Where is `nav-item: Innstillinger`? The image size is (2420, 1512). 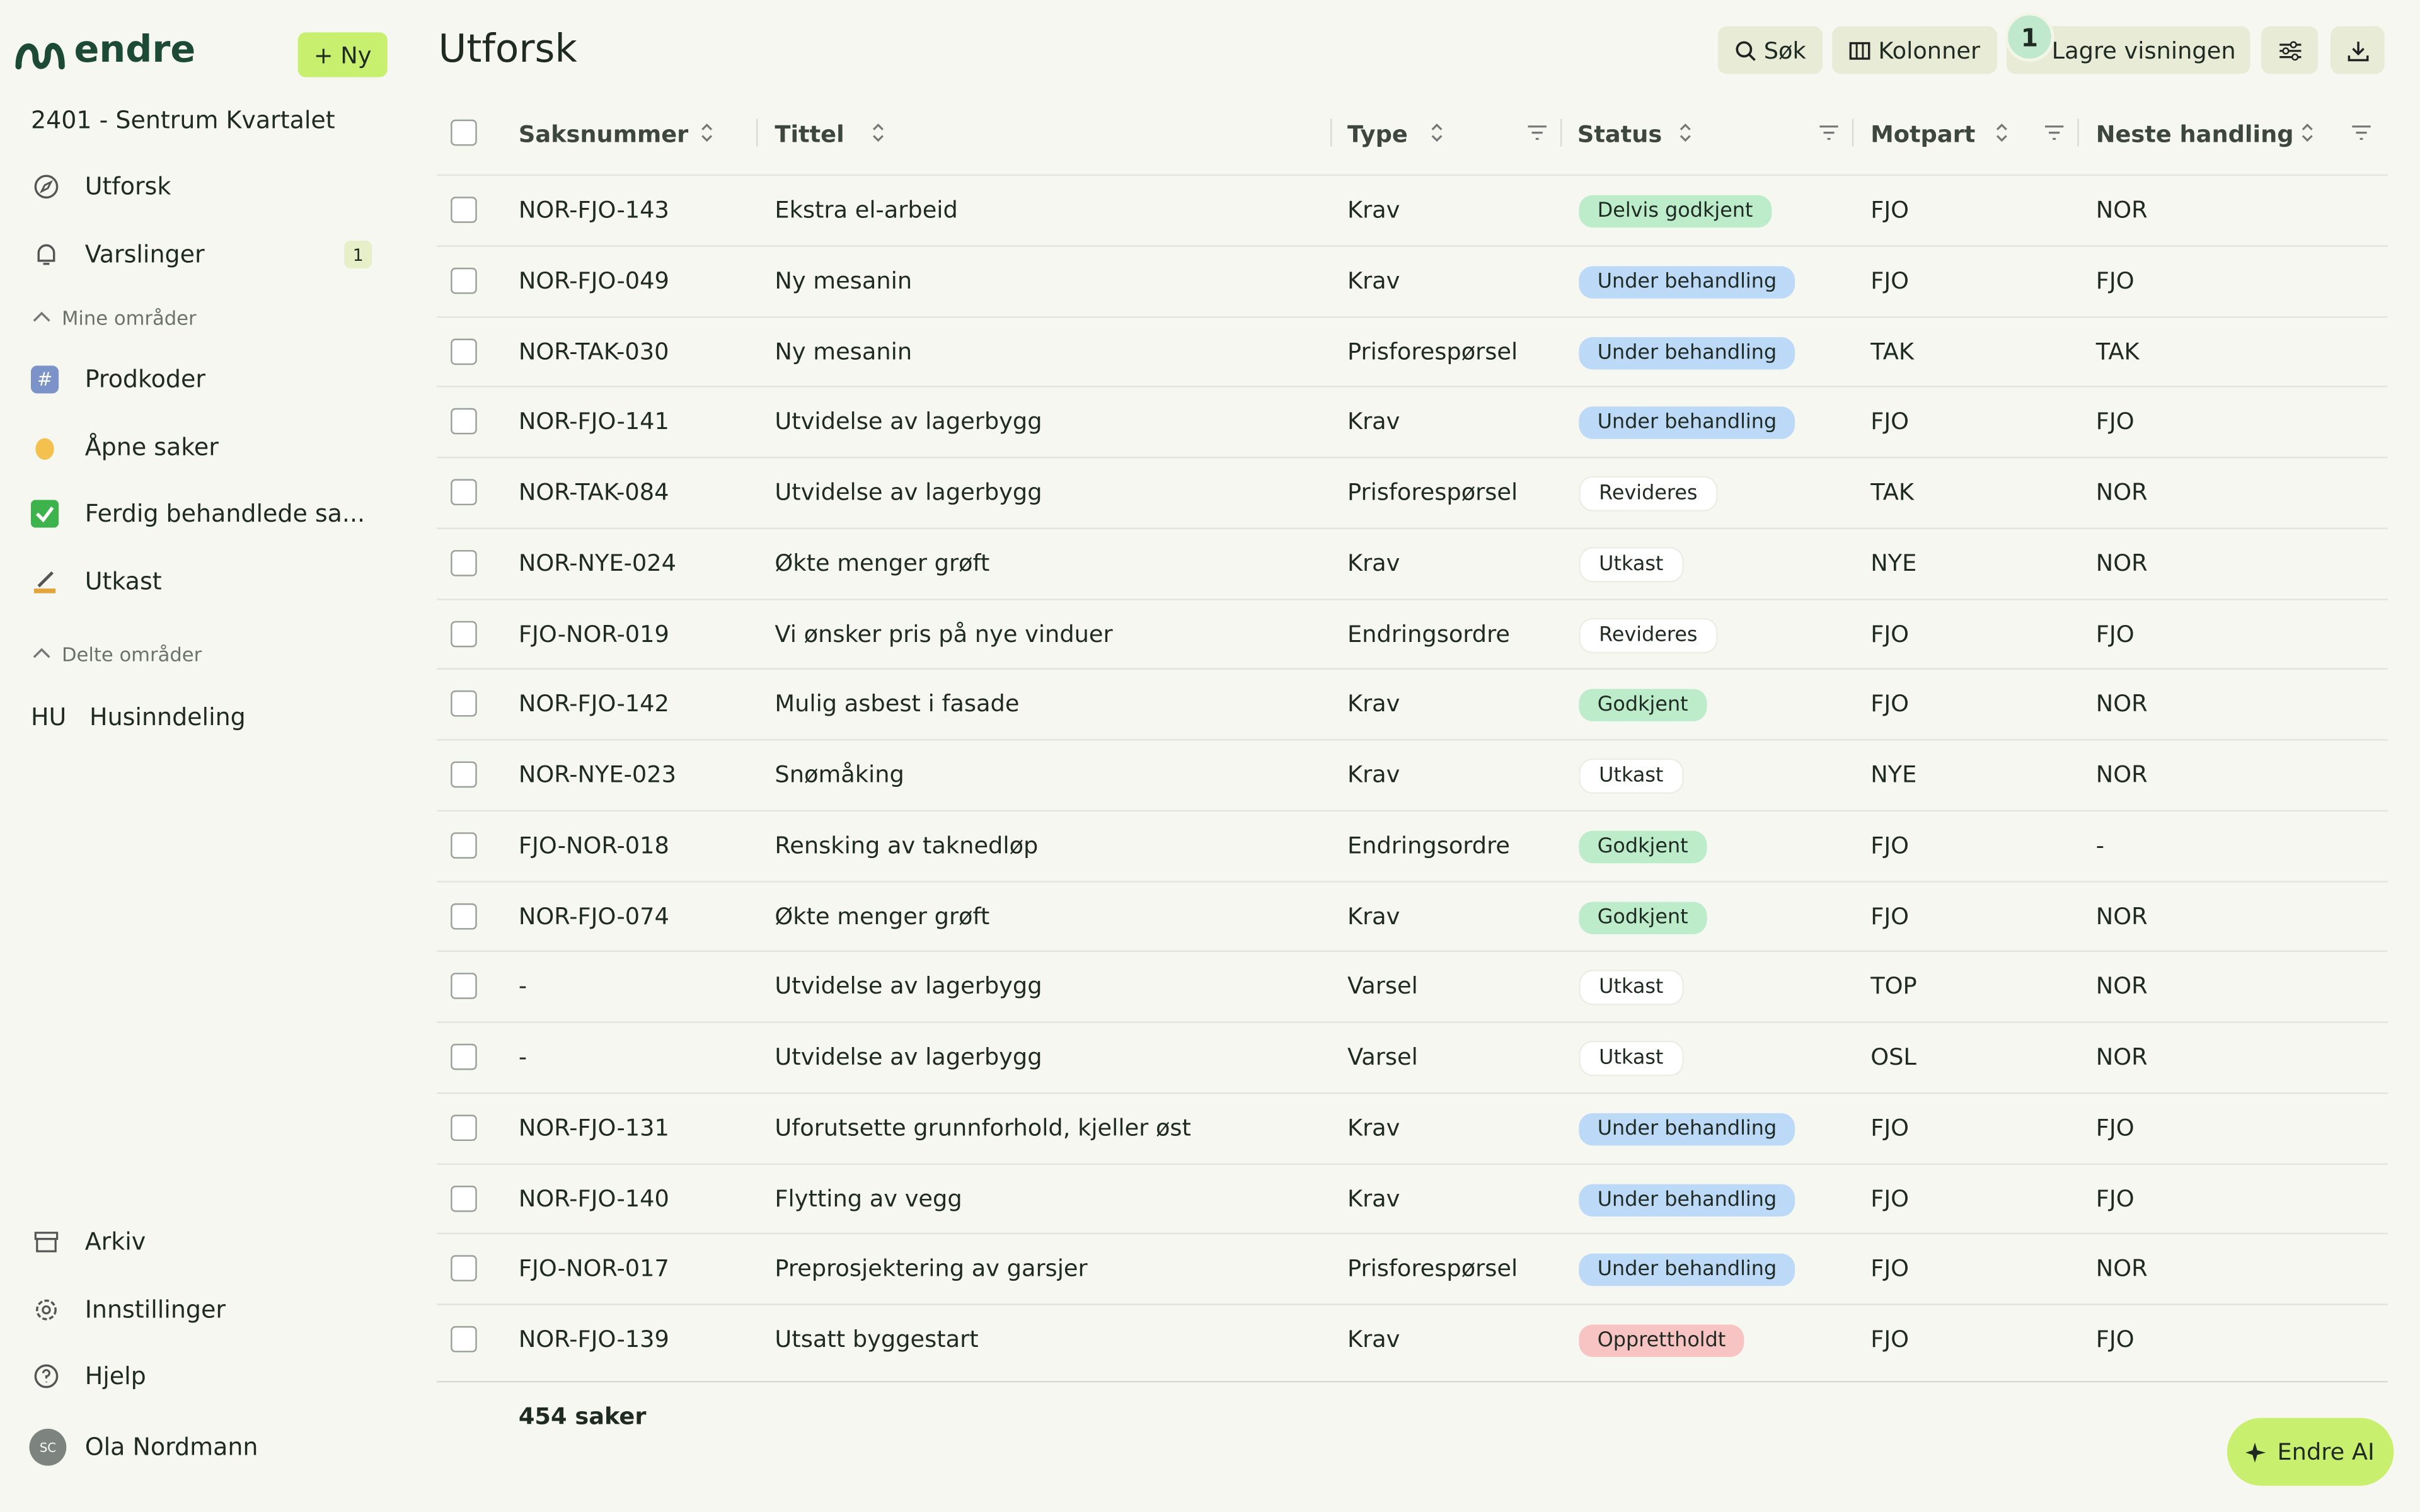 nav-item: Innstillinger is located at coordinates (155, 1310).